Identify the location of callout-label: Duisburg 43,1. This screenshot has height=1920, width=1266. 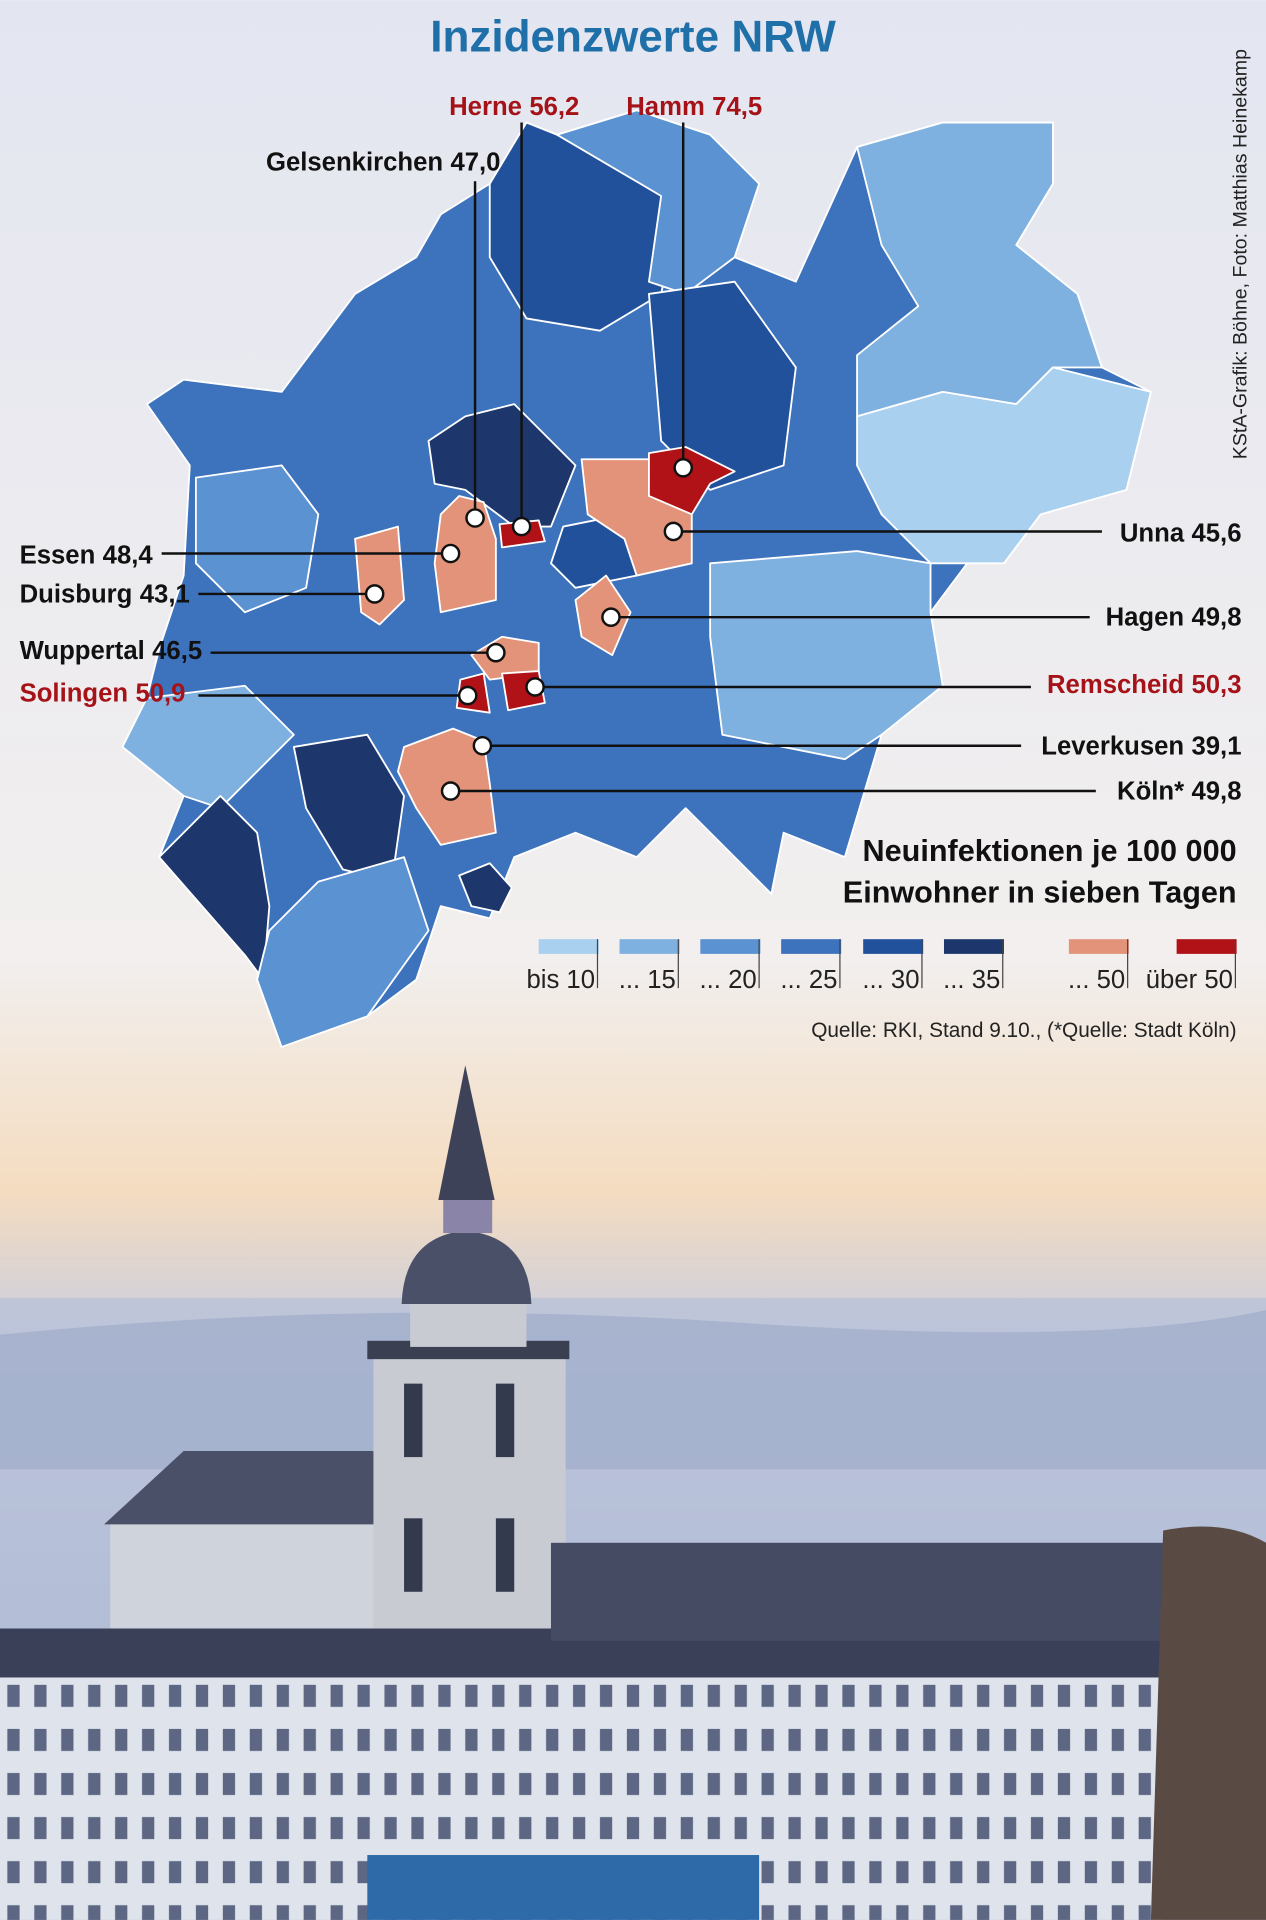
(105, 594).